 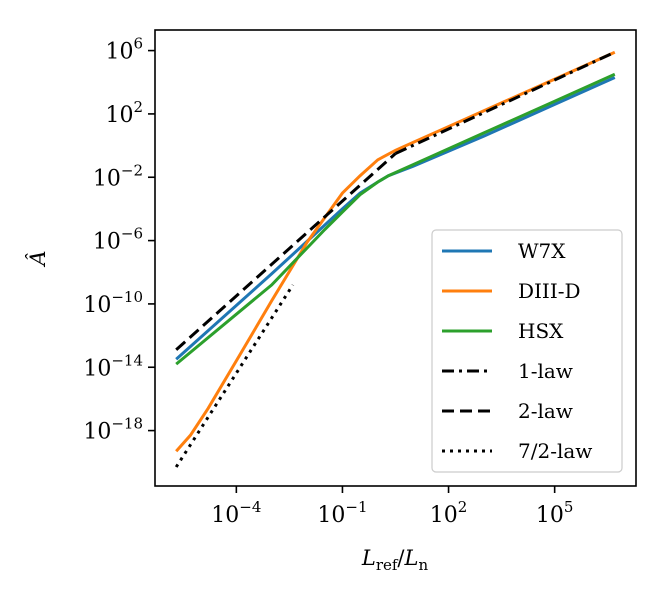 What do you see at coordinates (549, 291) in the screenshot?
I see `legend-label-1: DIII-D` at bounding box center [549, 291].